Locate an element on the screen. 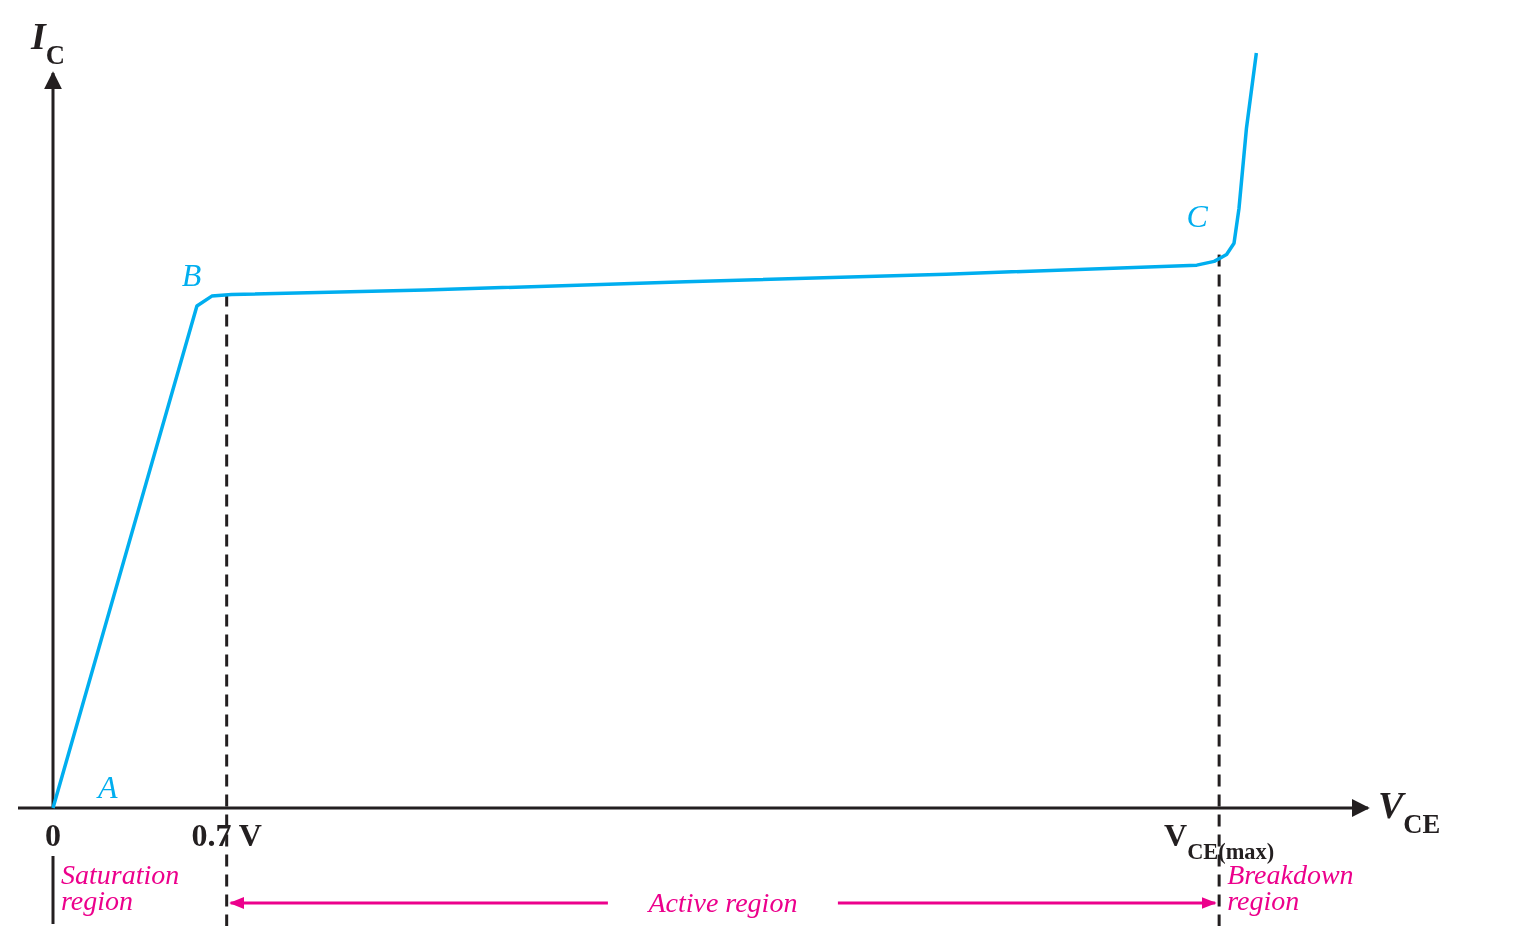 Image resolution: width=1517 pixels, height=943 pixels. y-axis-title: I$_{C}$ is located at coordinates (48, 42).